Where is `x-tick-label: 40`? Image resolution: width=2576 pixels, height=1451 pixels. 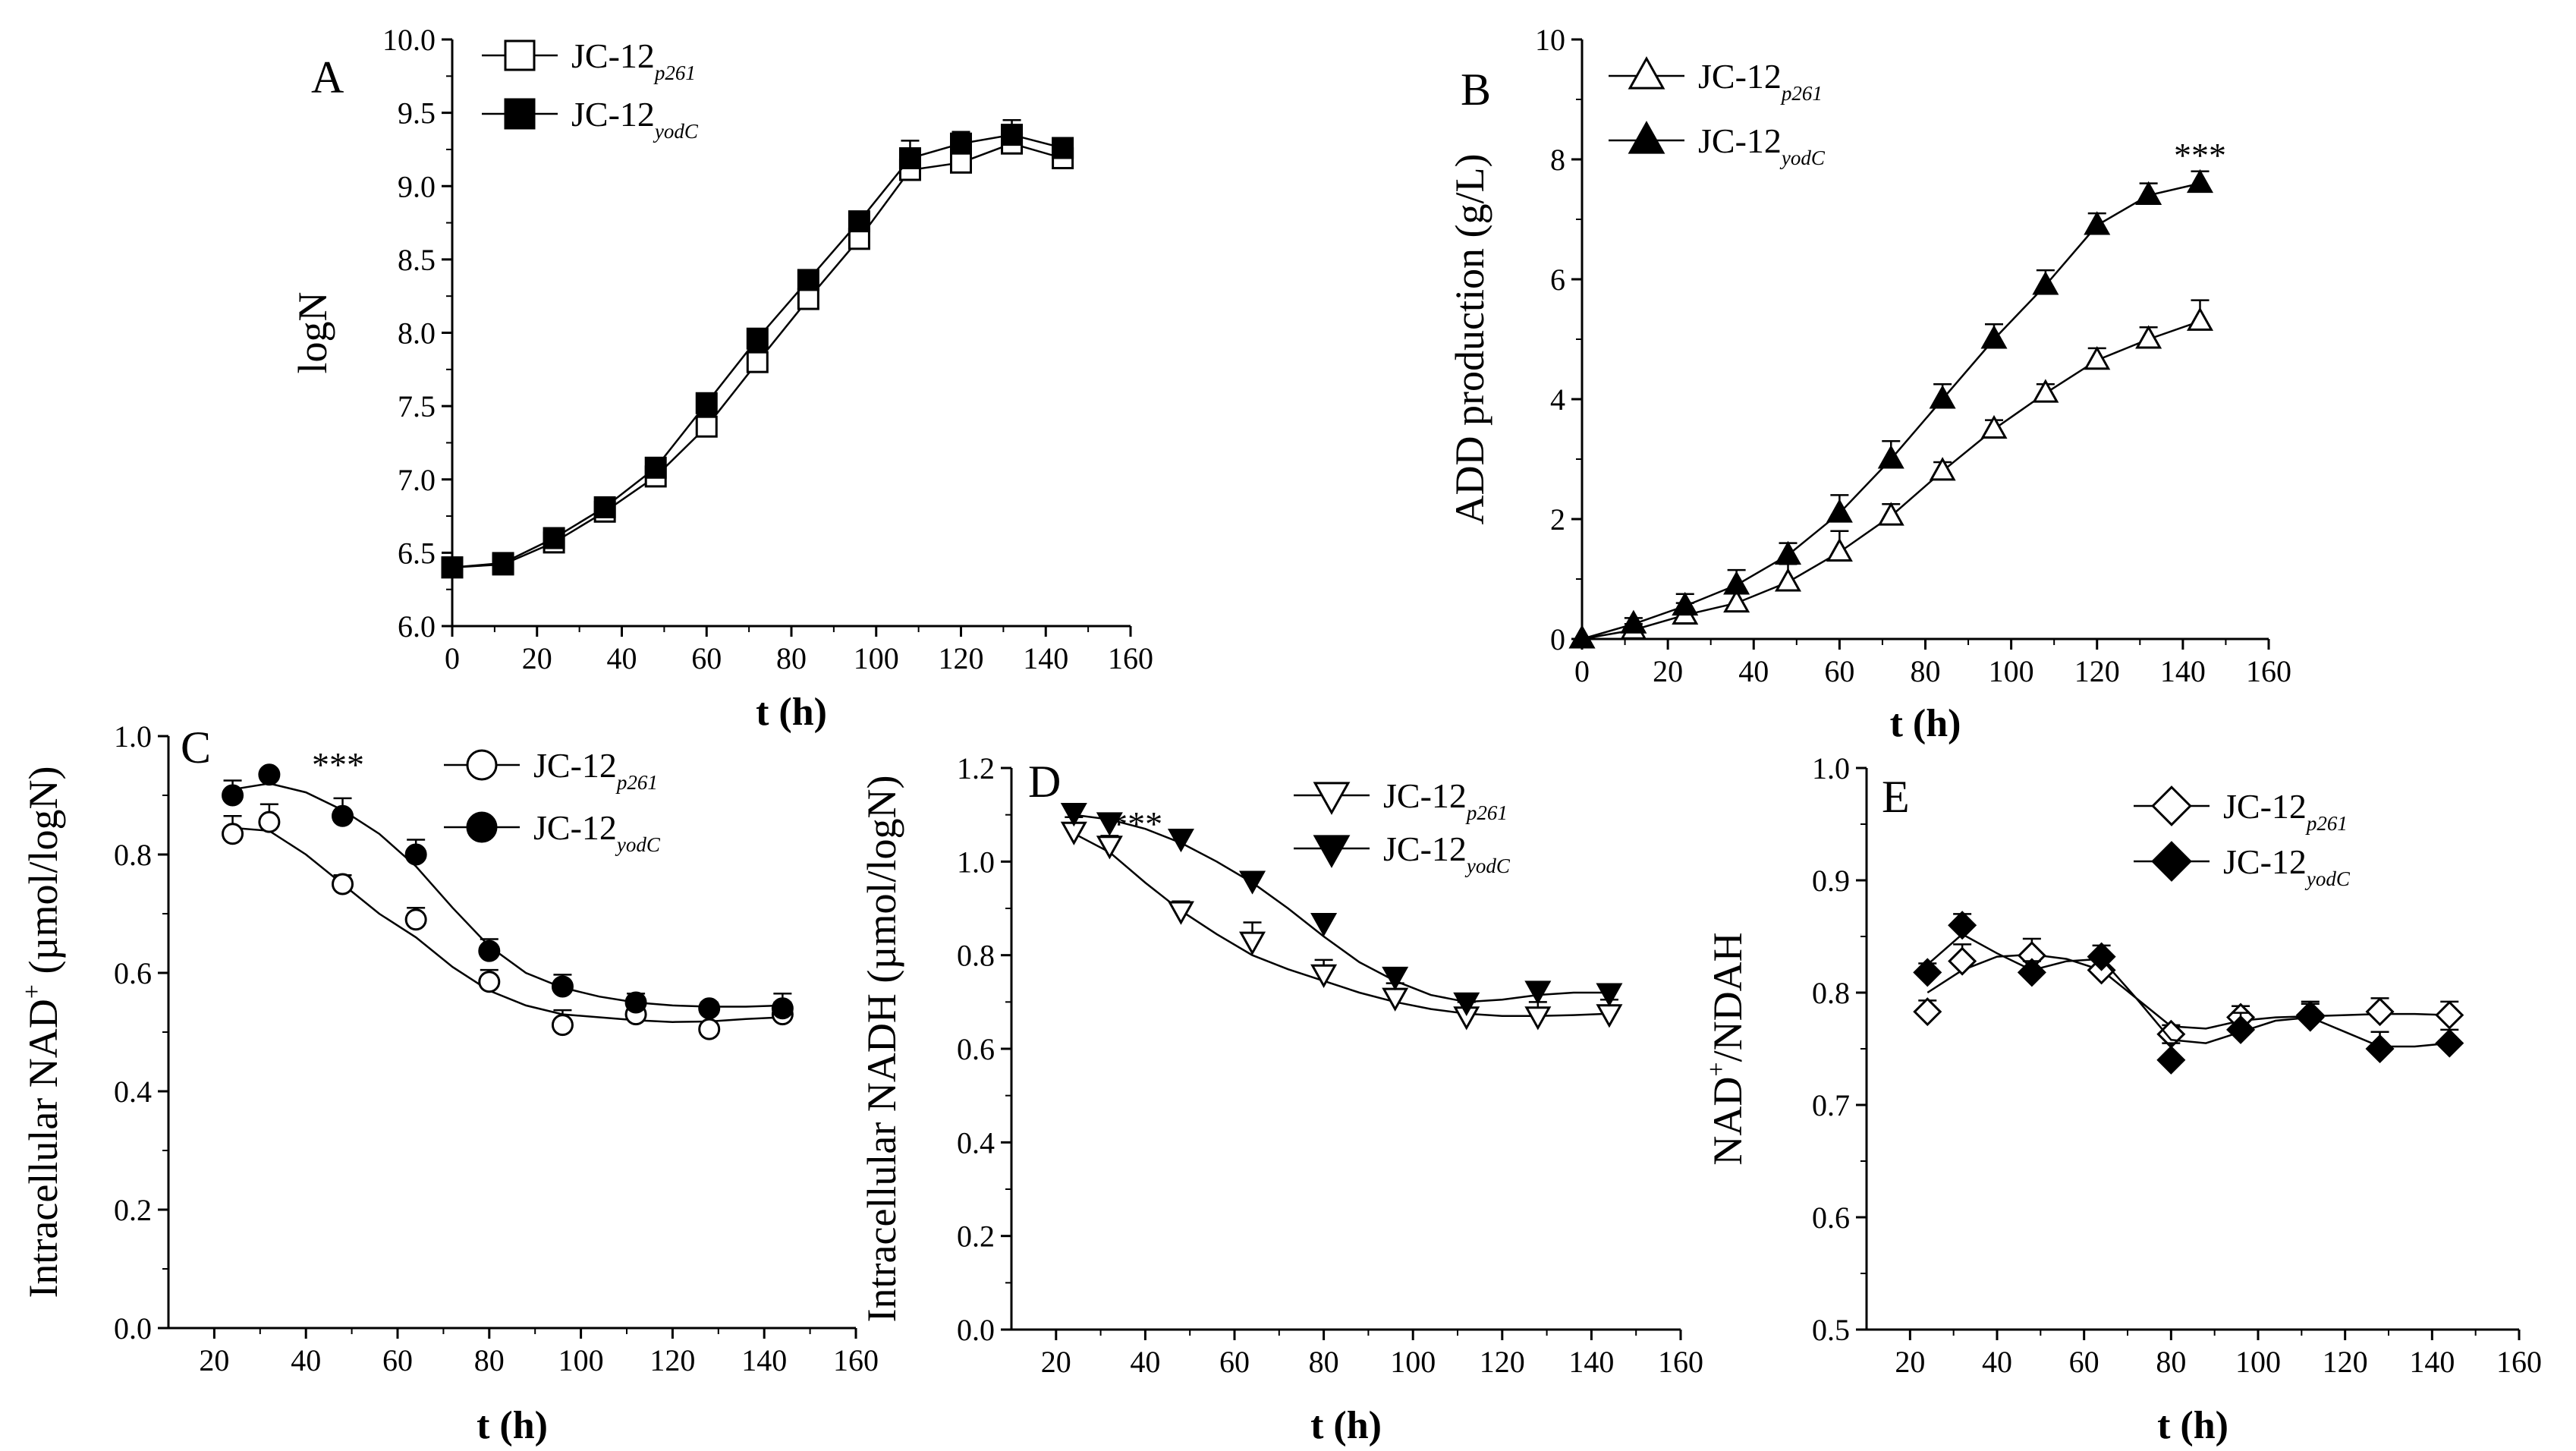 x-tick-label: 40 is located at coordinates (1997, 1362).